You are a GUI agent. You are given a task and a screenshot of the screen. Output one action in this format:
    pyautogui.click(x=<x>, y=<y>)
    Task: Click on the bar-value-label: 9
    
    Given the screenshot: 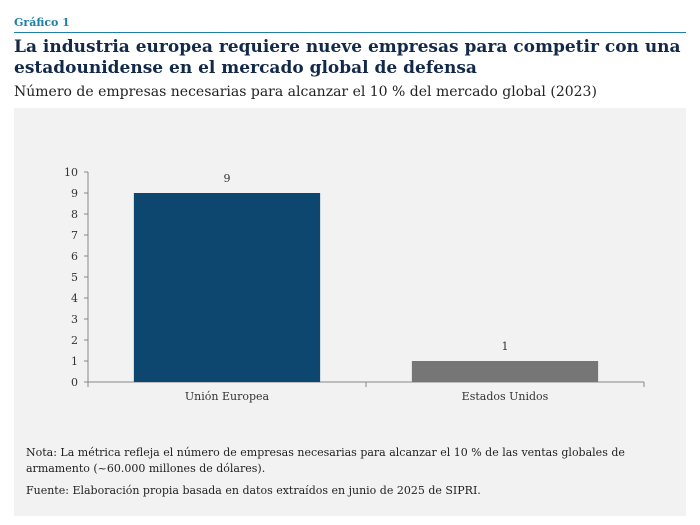 What is the action you would take?
    pyautogui.click(x=227, y=178)
    